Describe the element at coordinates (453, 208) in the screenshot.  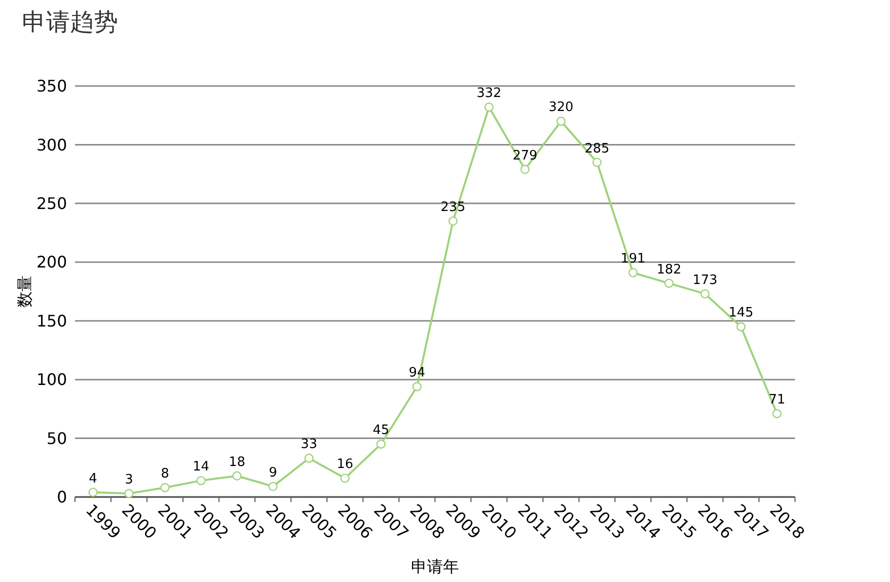
I see `data-label: 235` at that location.